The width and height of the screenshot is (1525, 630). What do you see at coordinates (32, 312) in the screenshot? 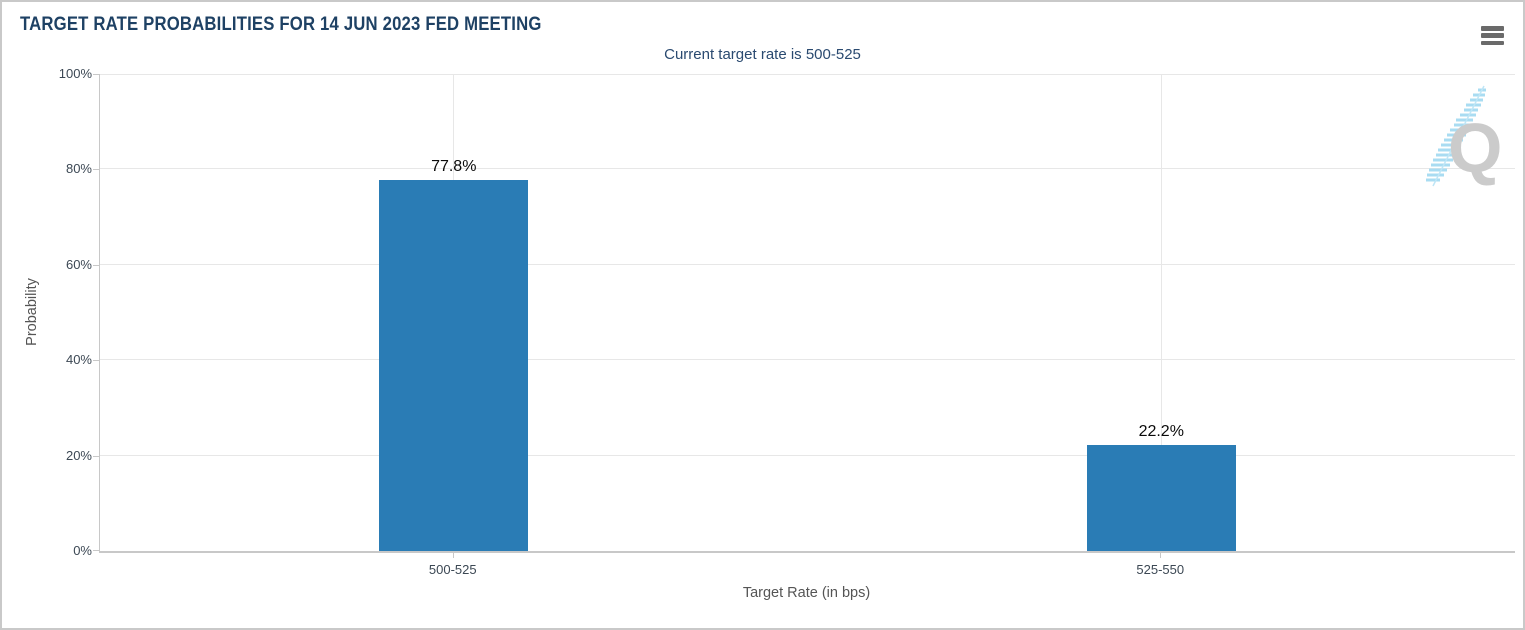
I see `y-axis-title: Probability` at bounding box center [32, 312].